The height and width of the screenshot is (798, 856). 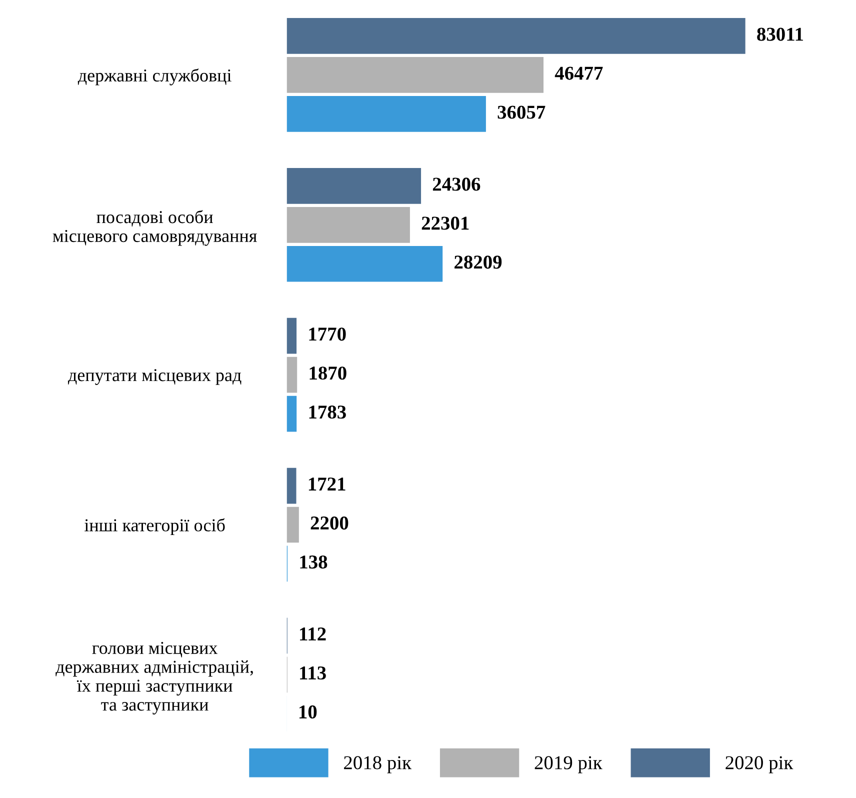 I want to click on data-label: 113, so click(x=313, y=673).